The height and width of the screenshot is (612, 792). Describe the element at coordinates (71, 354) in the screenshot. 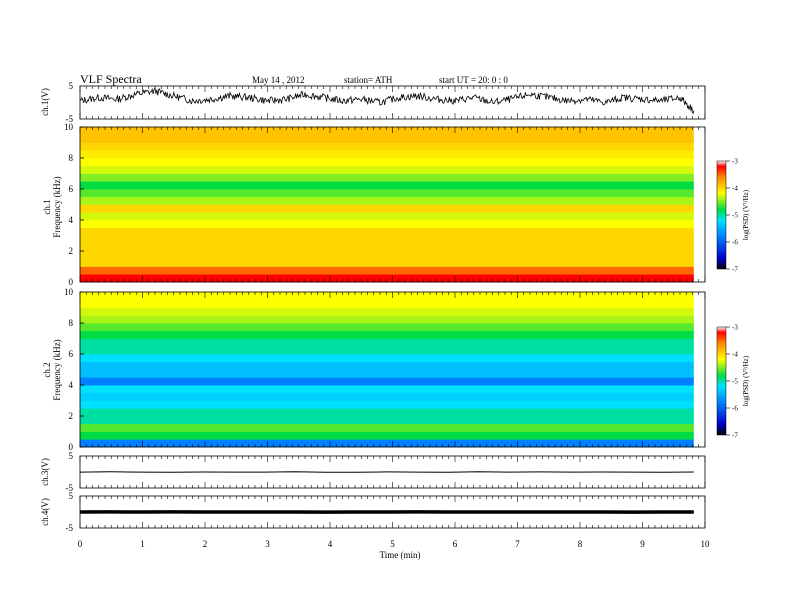

I see `spectrogram-ytick-label: 6` at that location.